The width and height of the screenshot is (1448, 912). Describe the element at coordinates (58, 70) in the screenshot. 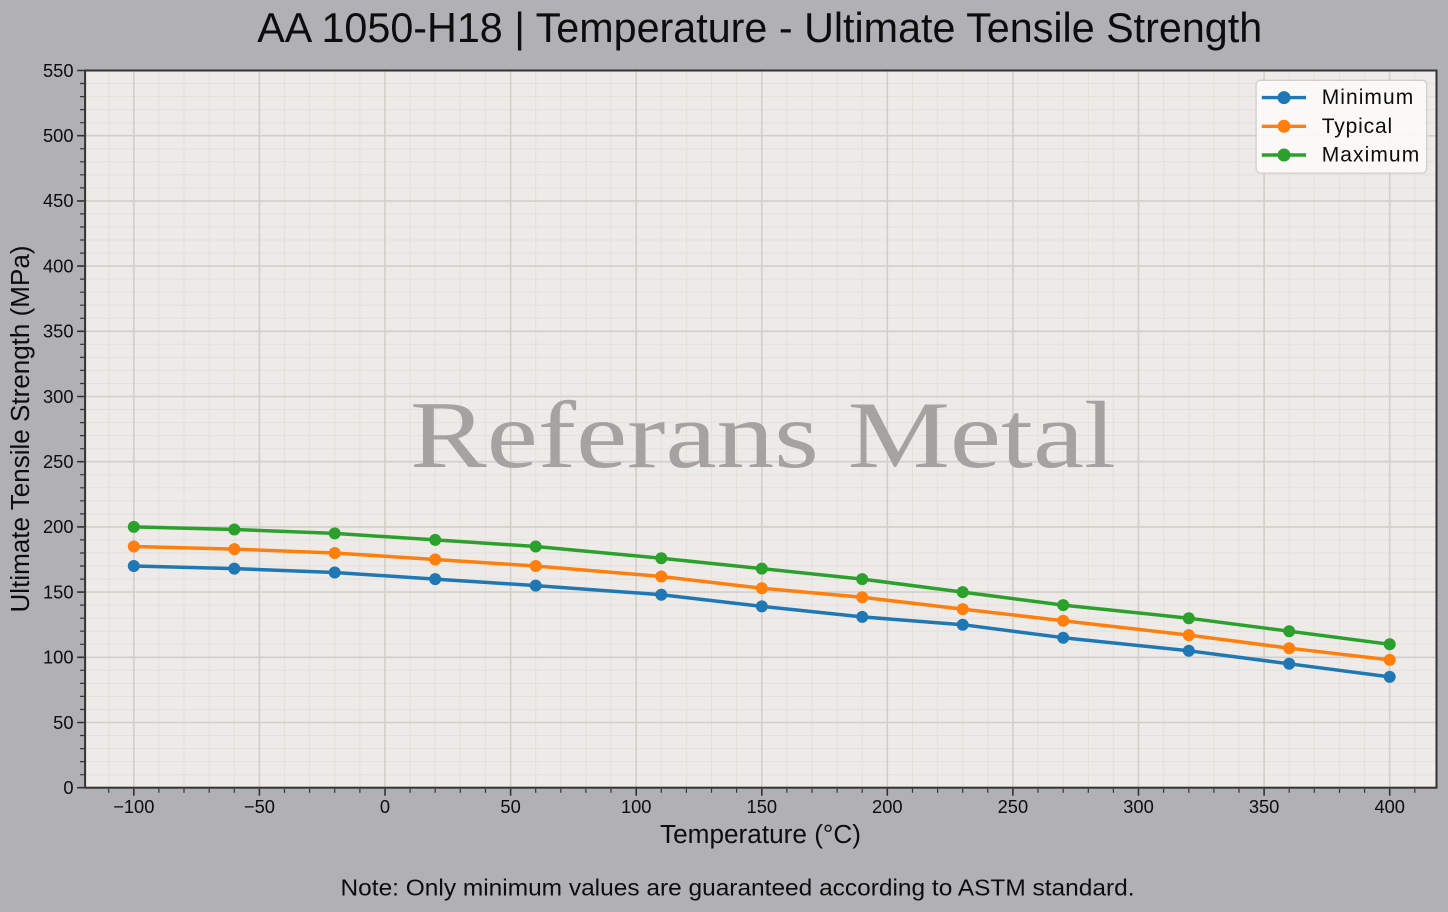

I see `svg-text: 550` at that location.